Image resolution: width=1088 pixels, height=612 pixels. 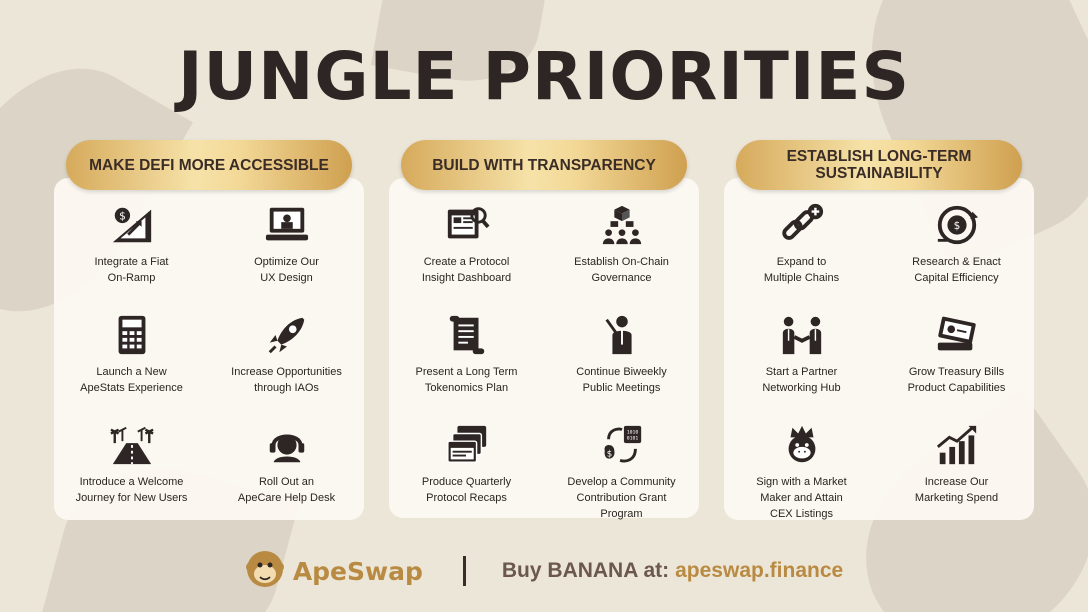 What do you see at coordinates (286, 490) in the screenshot?
I see `priority-label: Roll Out an ApeCare Help Desk` at bounding box center [286, 490].